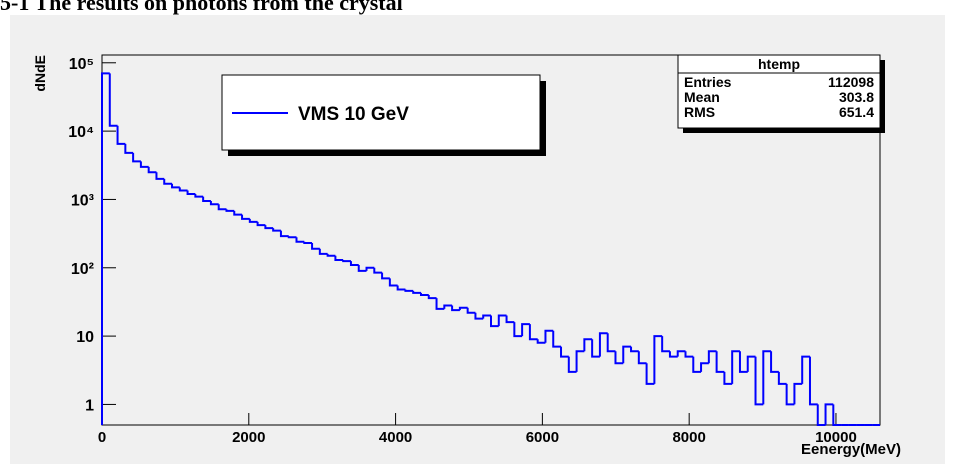 This screenshot has height=464, width=961. What do you see at coordinates (82, 200) in the screenshot?
I see `y-tick-label: 10³` at bounding box center [82, 200].